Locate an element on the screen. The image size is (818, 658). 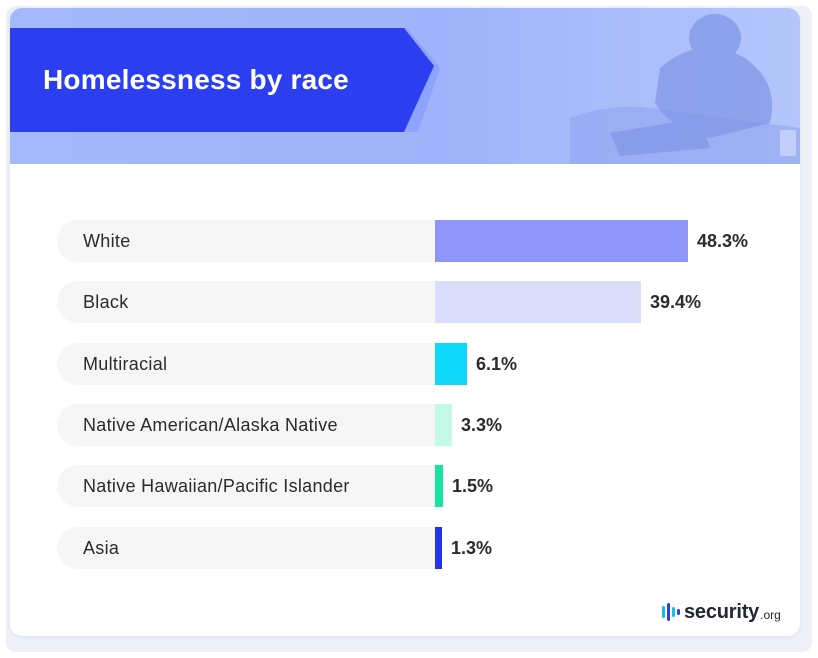
data-label: 48.3% is located at coordinates (723, 241).